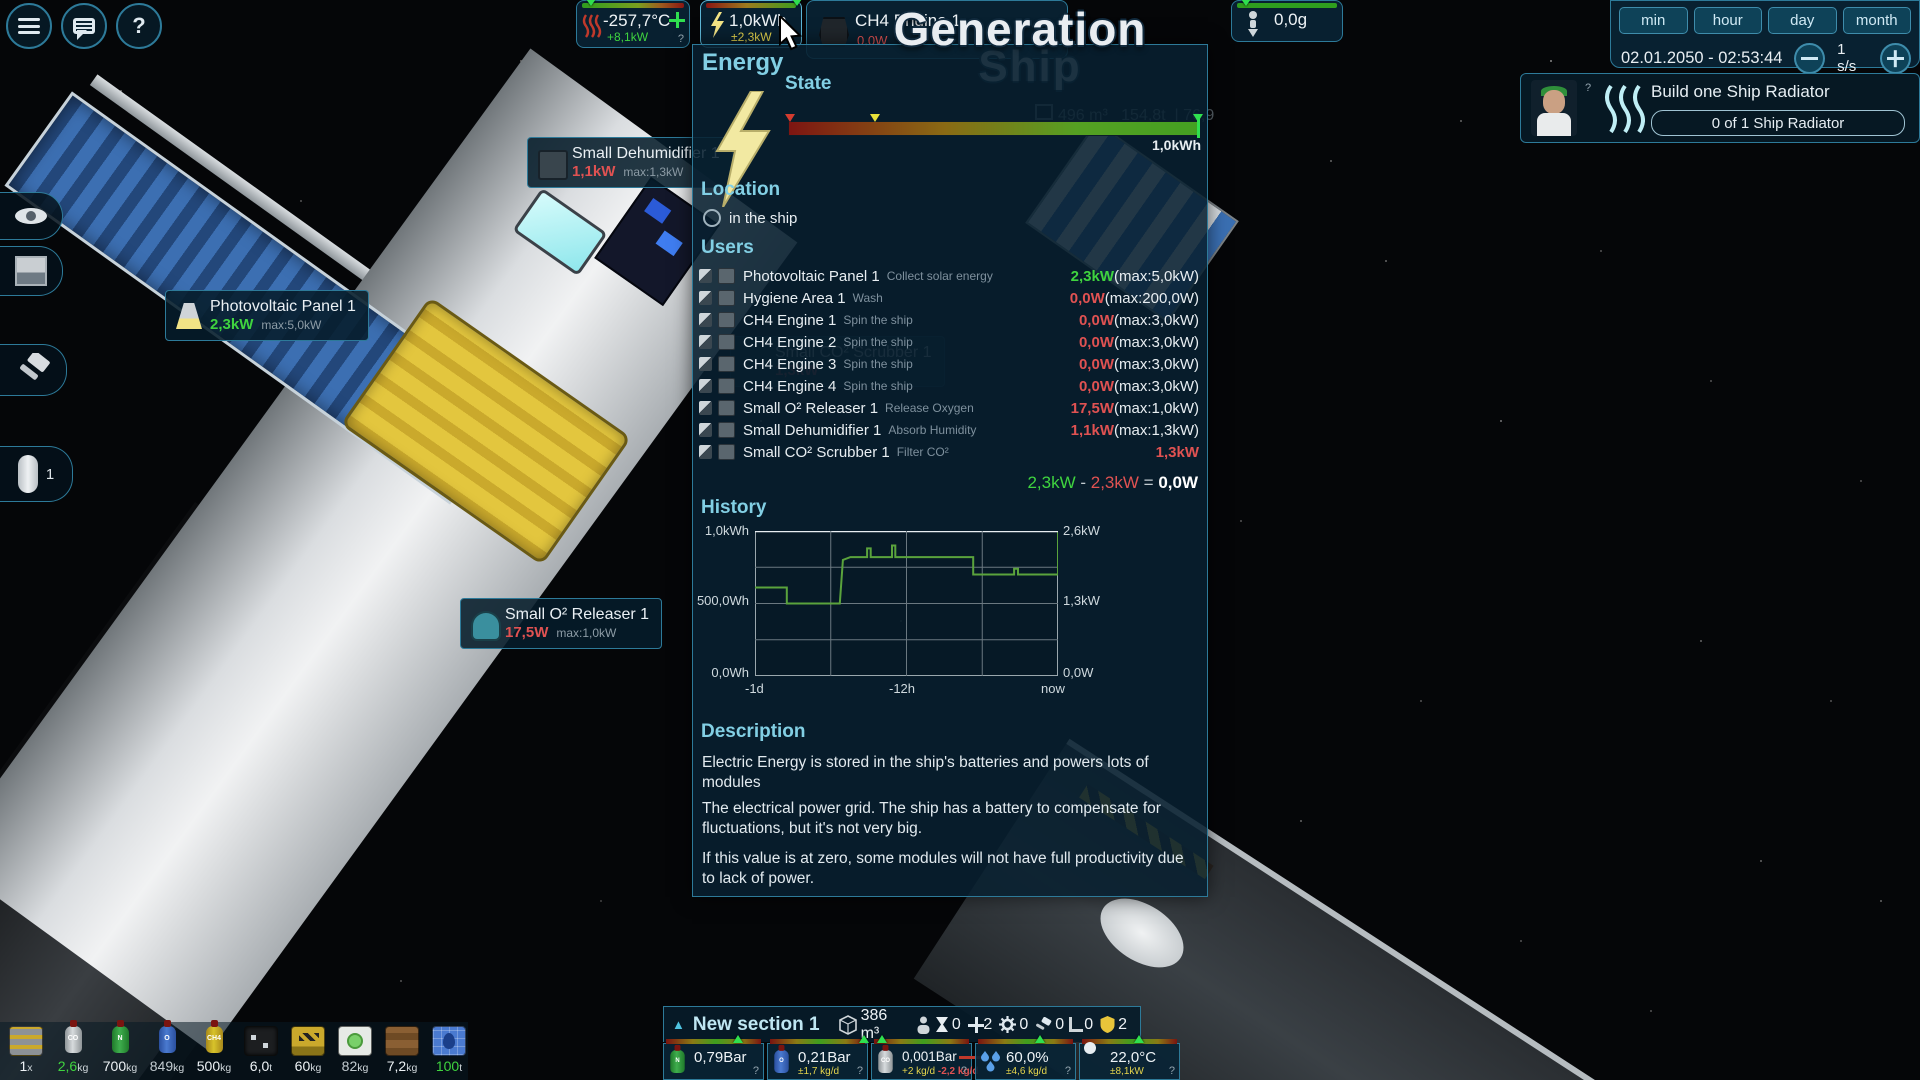 The height and width of the screenshot is (1080, 1920). Describe the element at coordinates (267, 315) in the screenshot. I see `world-label-photovoltaic: Photovoltaic Panel 1 2,3kW max:5,0kW` at that location.